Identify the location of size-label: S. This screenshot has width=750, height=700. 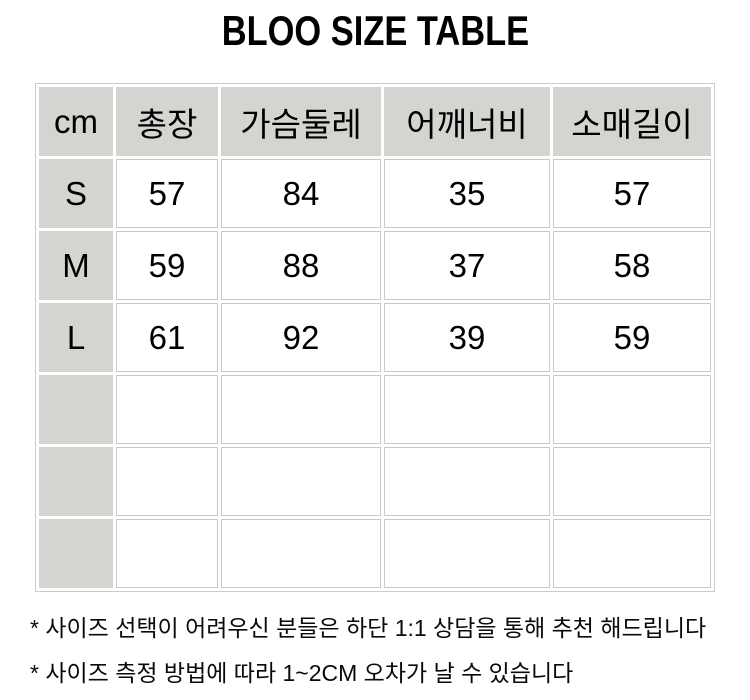
(76, 193).